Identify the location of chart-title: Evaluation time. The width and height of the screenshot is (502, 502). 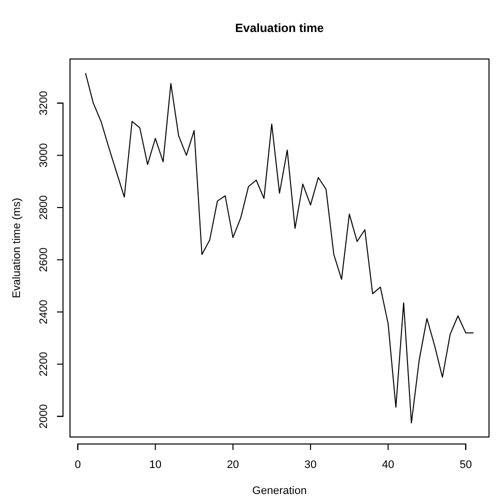
(279, 28).